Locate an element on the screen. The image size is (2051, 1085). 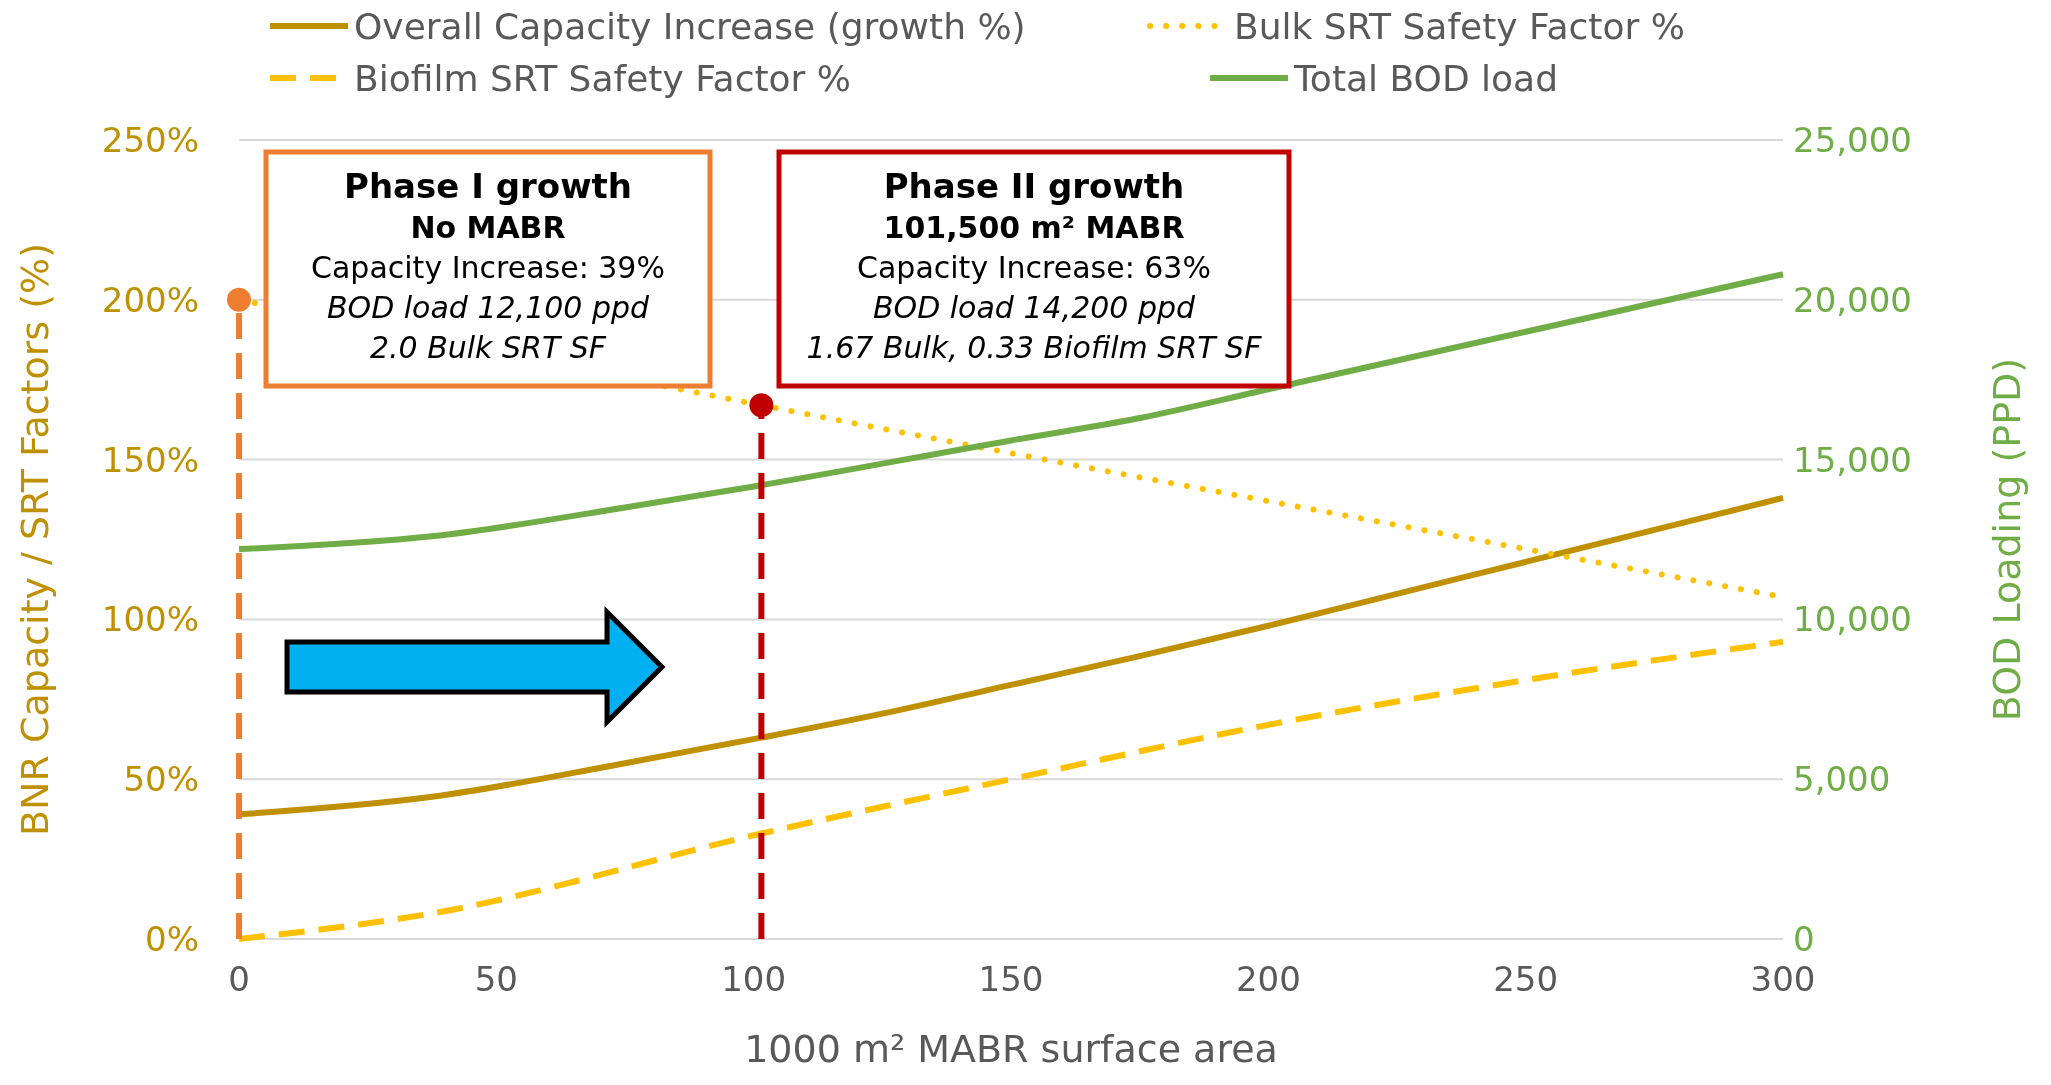
x-tick-label: 250 is located at coordinates (1526, 979).